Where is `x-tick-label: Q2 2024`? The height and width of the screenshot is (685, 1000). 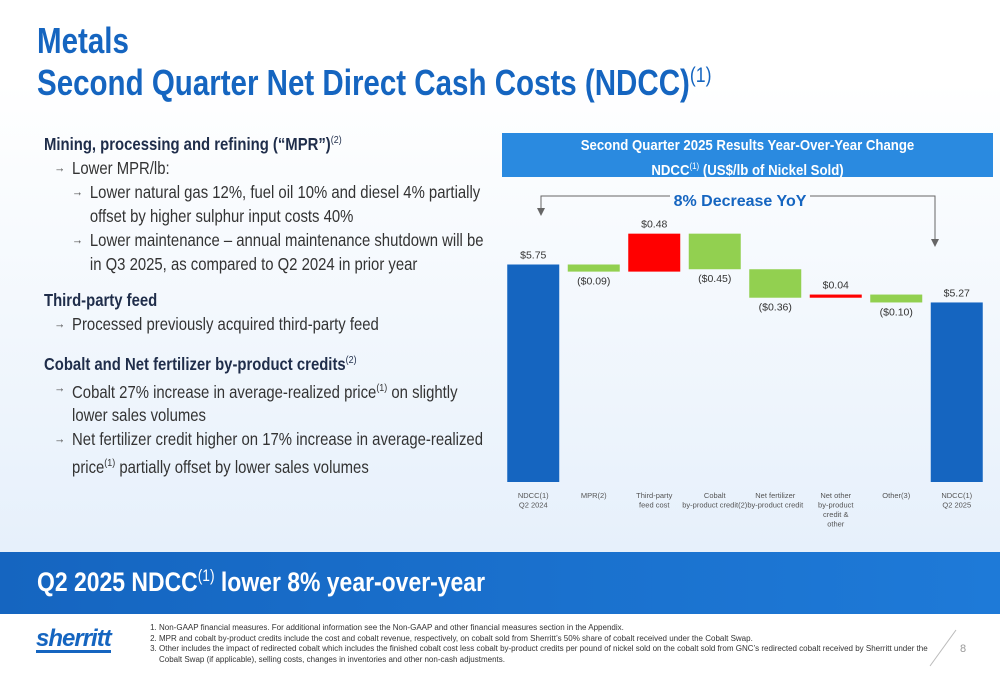 x-tick-label: Q2 2024 is located at coordinates (533, 505).